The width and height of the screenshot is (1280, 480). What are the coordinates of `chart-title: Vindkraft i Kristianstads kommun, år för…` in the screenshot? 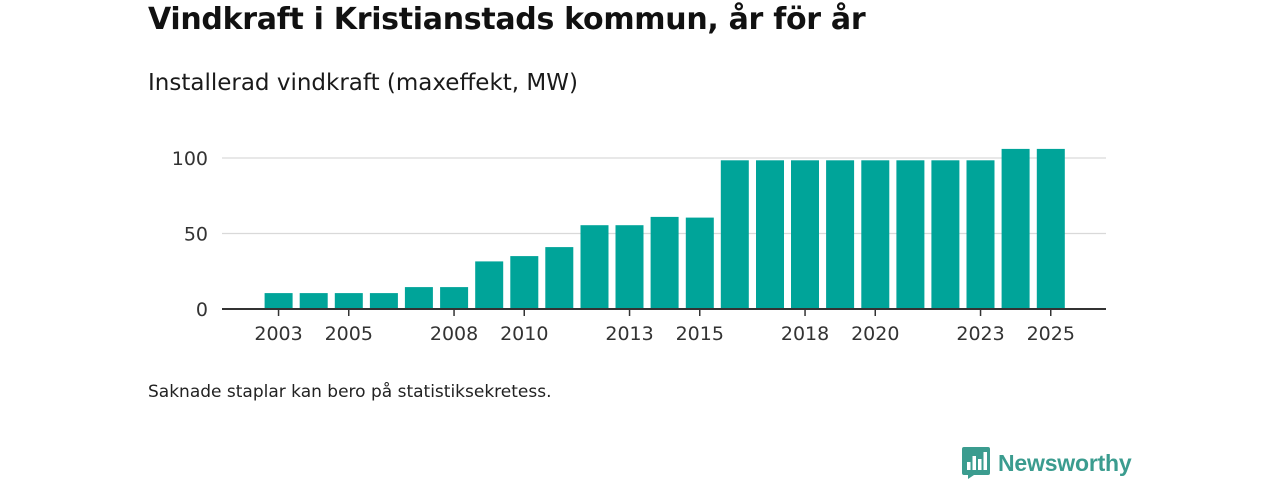 It's located at (507, 19).